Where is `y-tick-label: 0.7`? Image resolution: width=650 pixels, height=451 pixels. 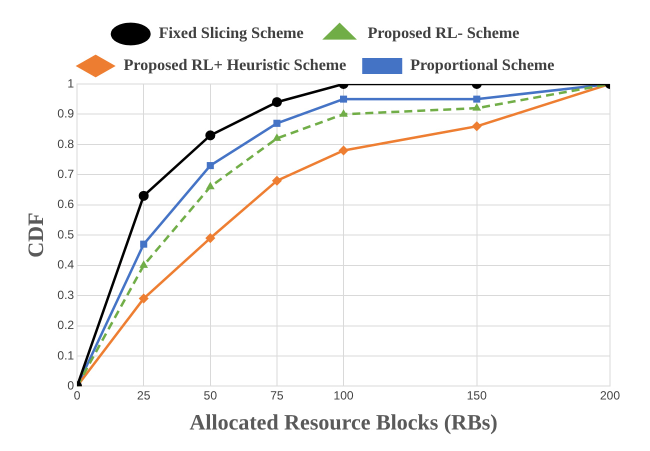
y-tick-label: 0.7 is located at coordinates (65, 173).